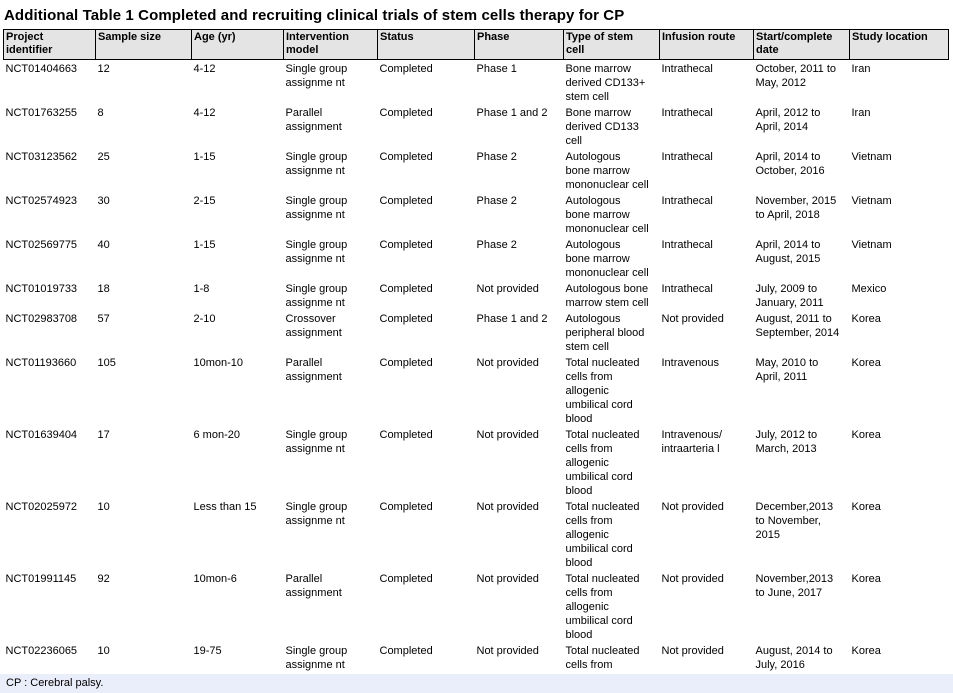 The image size is (953, 693). I want to click on cell-infusion-route: Intravenous/ intraarteria l, so click(692, 442).